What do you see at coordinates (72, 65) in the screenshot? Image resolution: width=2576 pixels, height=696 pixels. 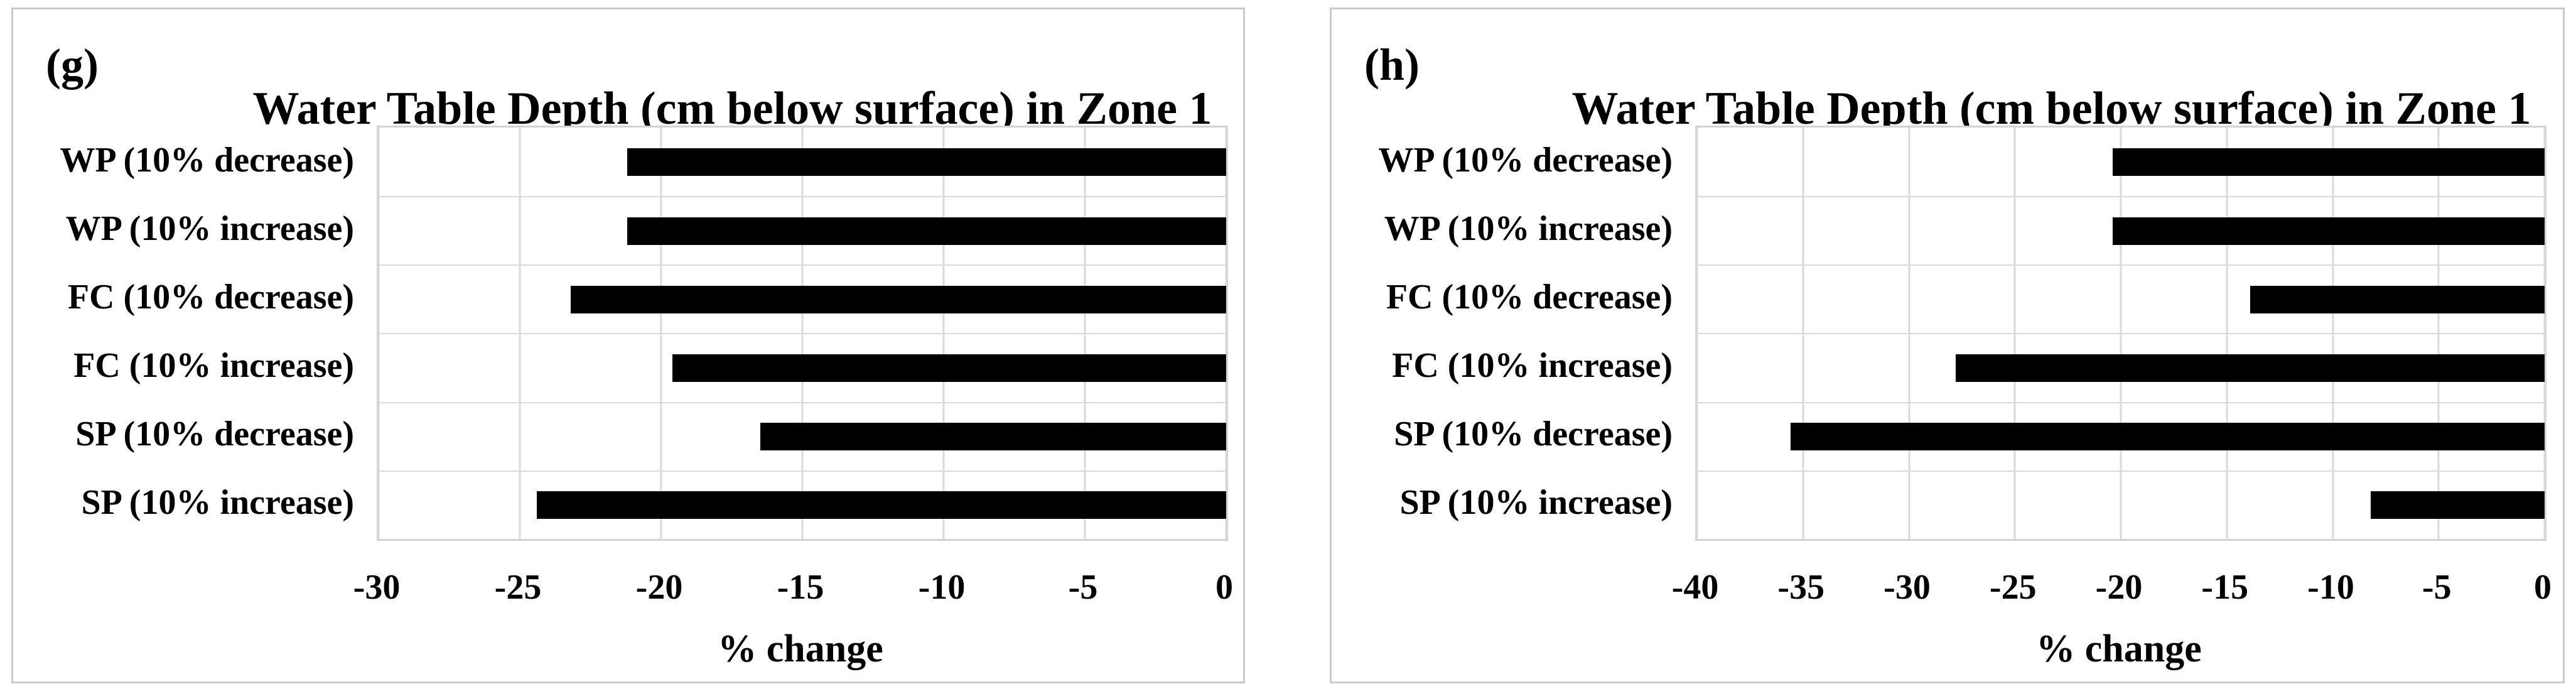 I see `panel-label-g: (g)` at bounding box center [72, 65].